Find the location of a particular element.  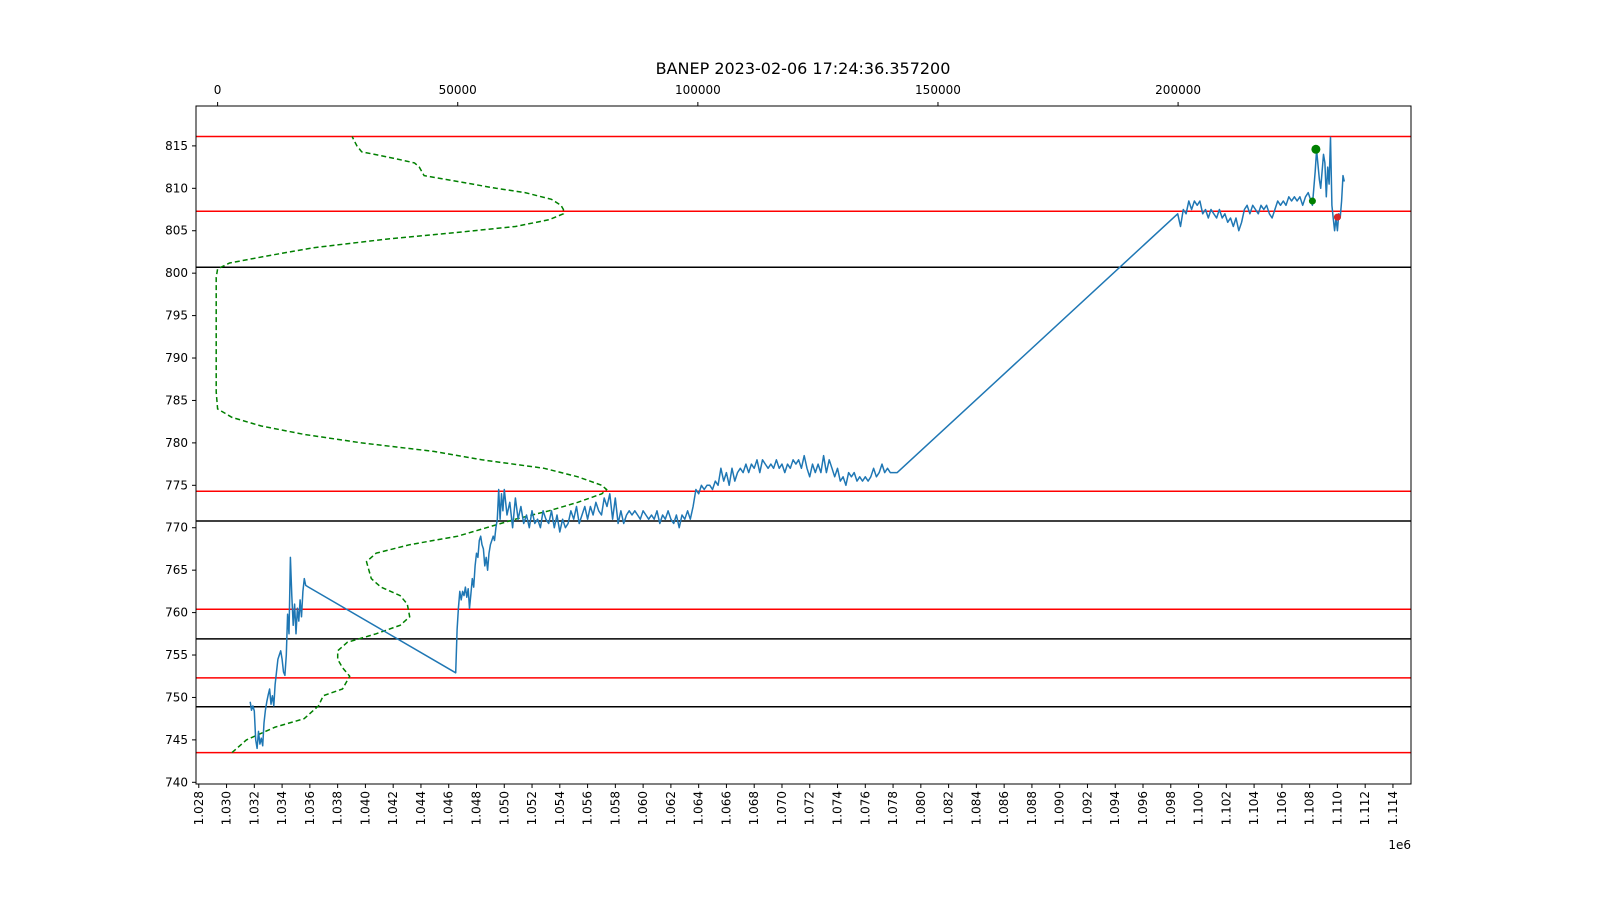

y-tick-label: 805 is located at coordinates (176, 231).